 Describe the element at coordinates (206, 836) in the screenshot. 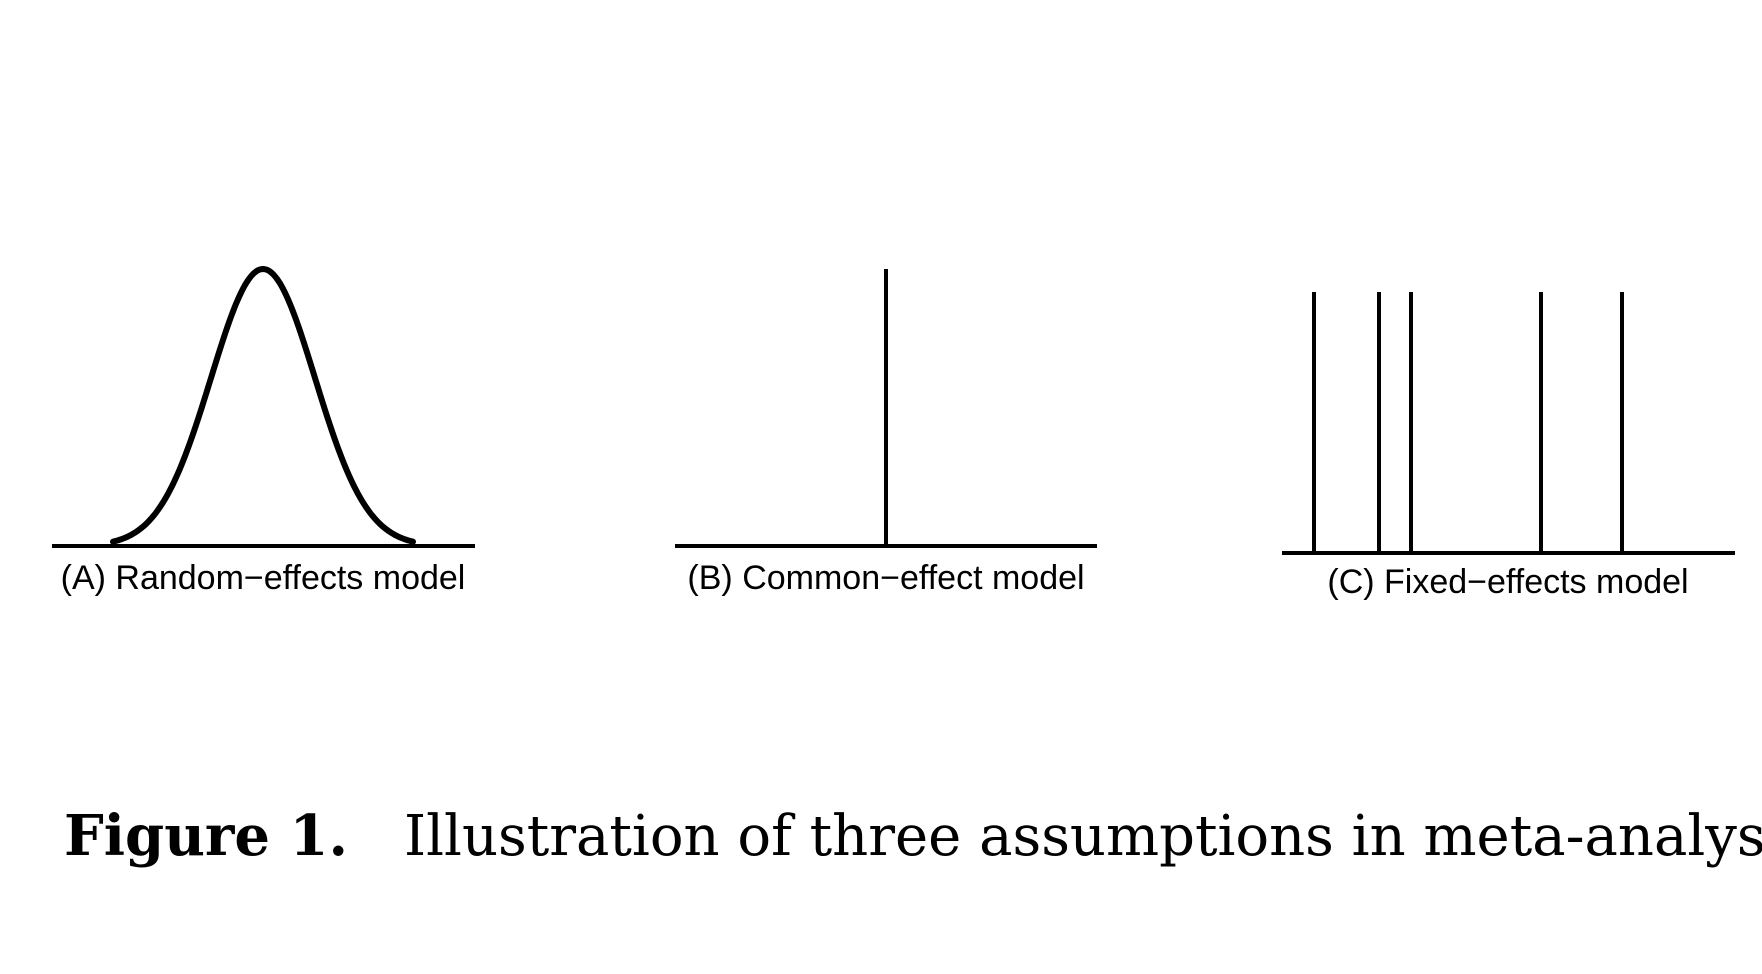

I see `caption-label: Figure 1.` at that location.